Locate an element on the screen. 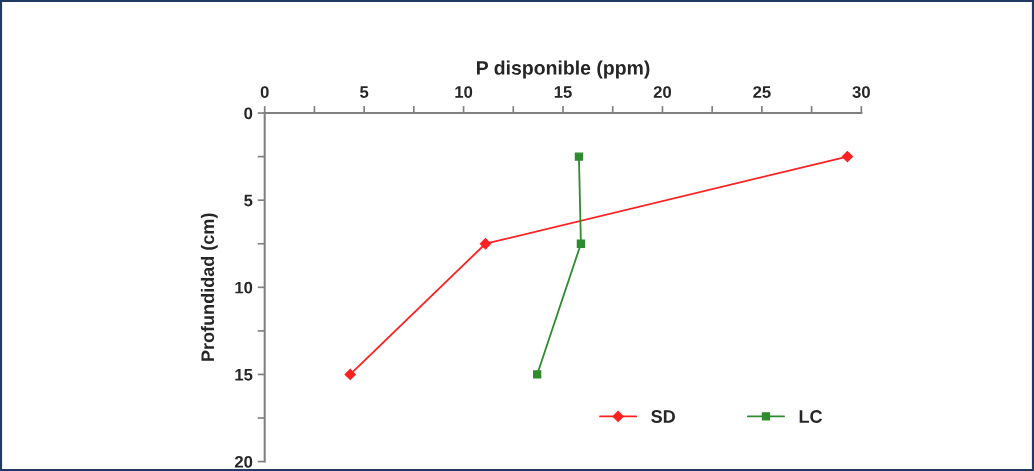 The width and height of the screenshot is (1034, 471). y-axis-title: Profundidad (cm) is located at coordinates (209, 287).